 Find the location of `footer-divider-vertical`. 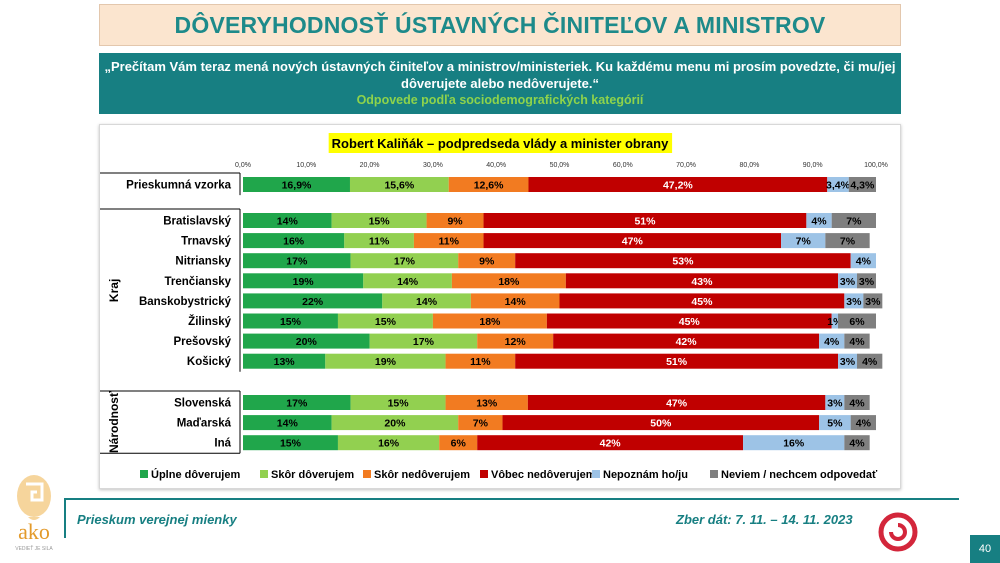

footer-divider-vertical is located at coordinates (65, 518).